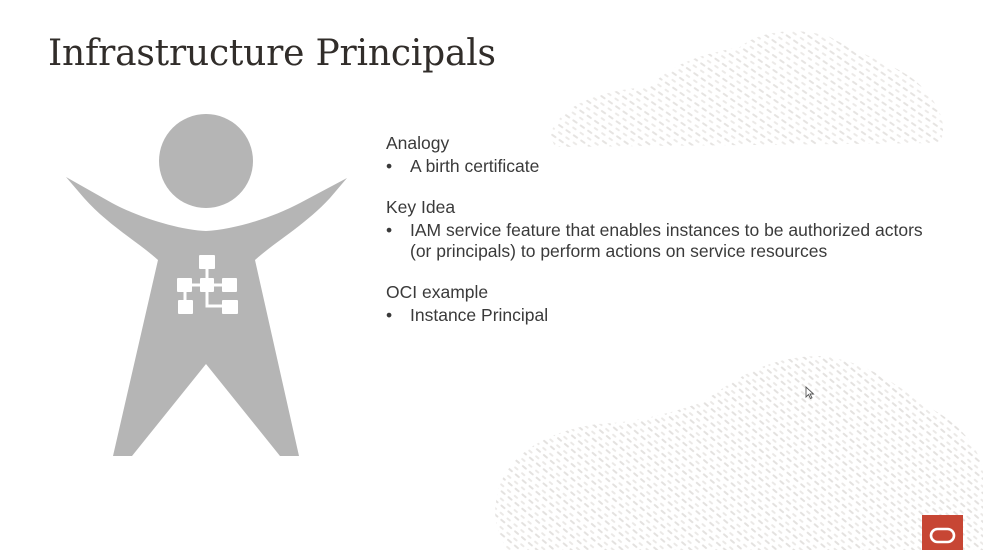  I want to click on section-analogy: Analogy A birth certificate, so click(656, 154).